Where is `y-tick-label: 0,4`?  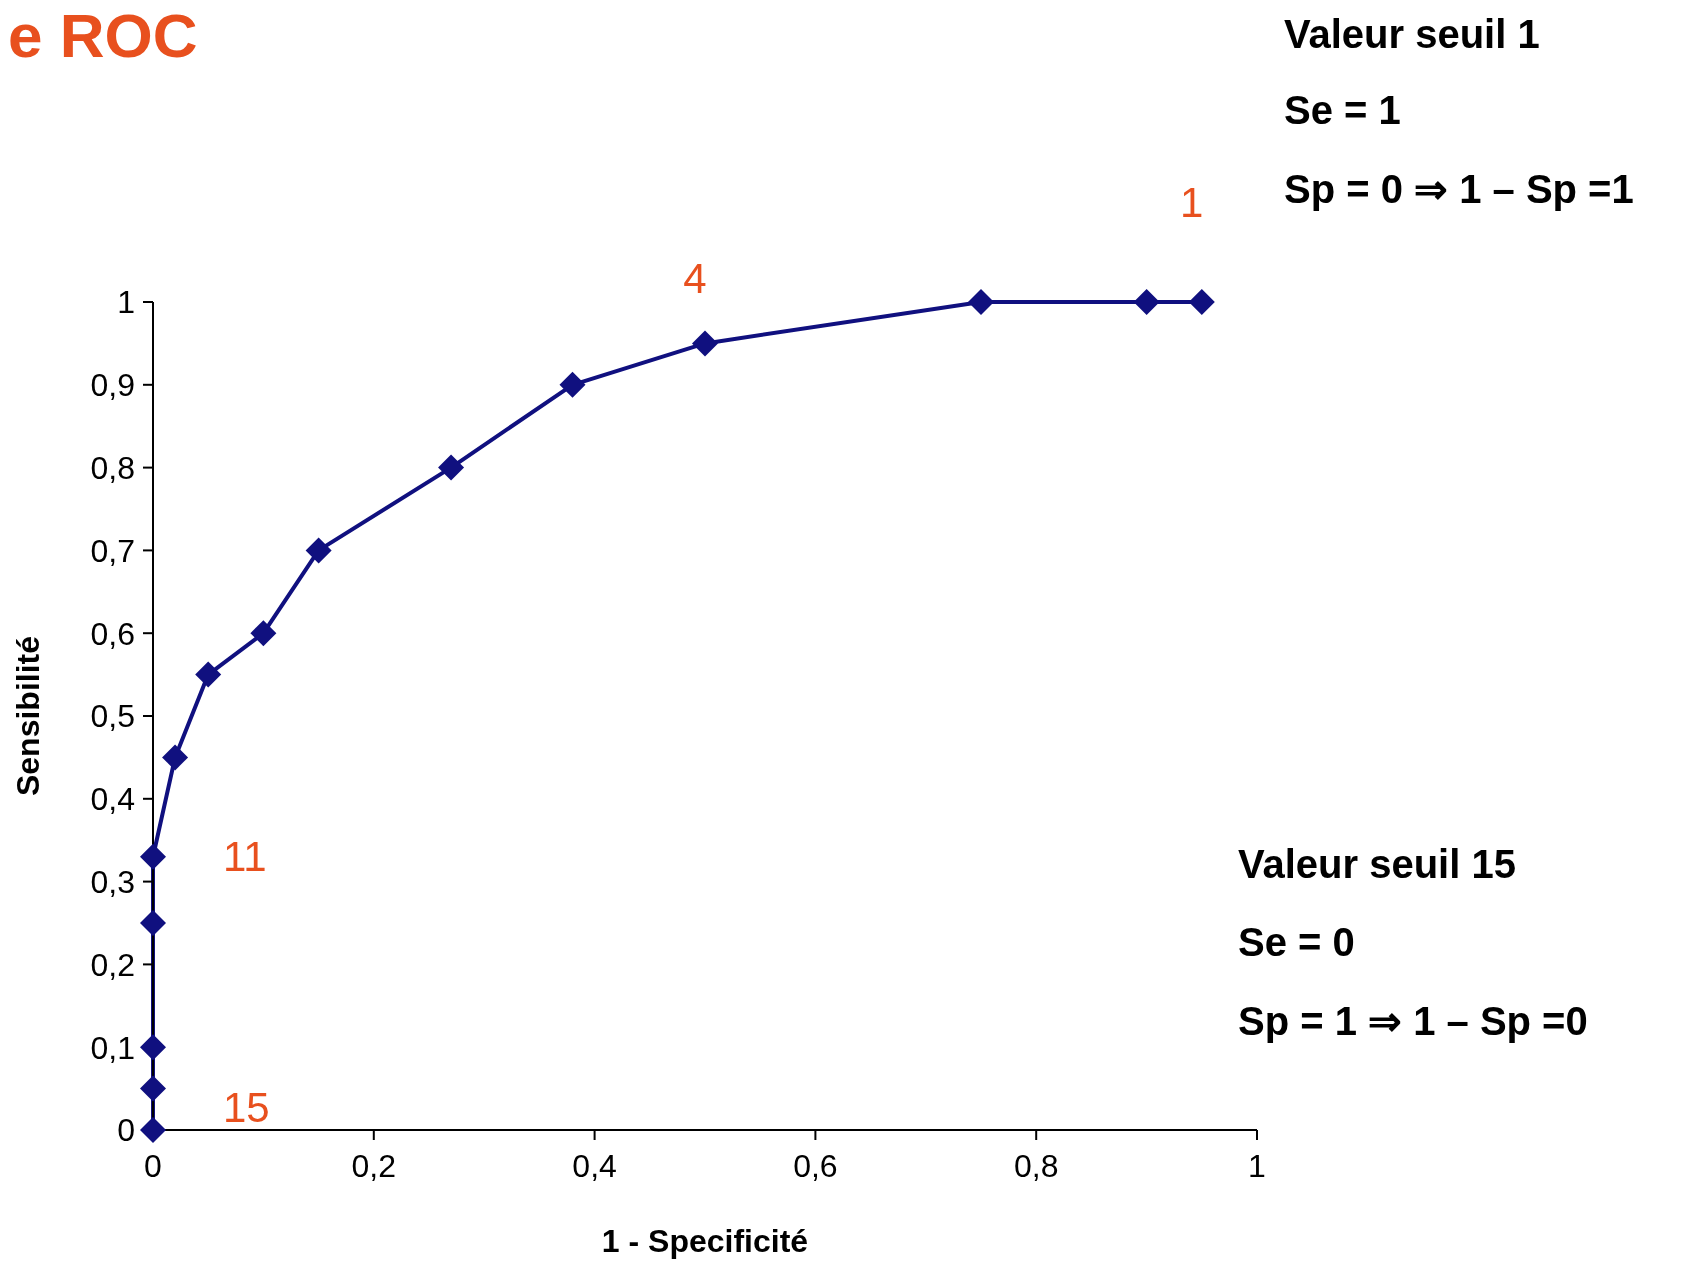
y-tick-label: 0,4 is located at coordinates (112, 799).